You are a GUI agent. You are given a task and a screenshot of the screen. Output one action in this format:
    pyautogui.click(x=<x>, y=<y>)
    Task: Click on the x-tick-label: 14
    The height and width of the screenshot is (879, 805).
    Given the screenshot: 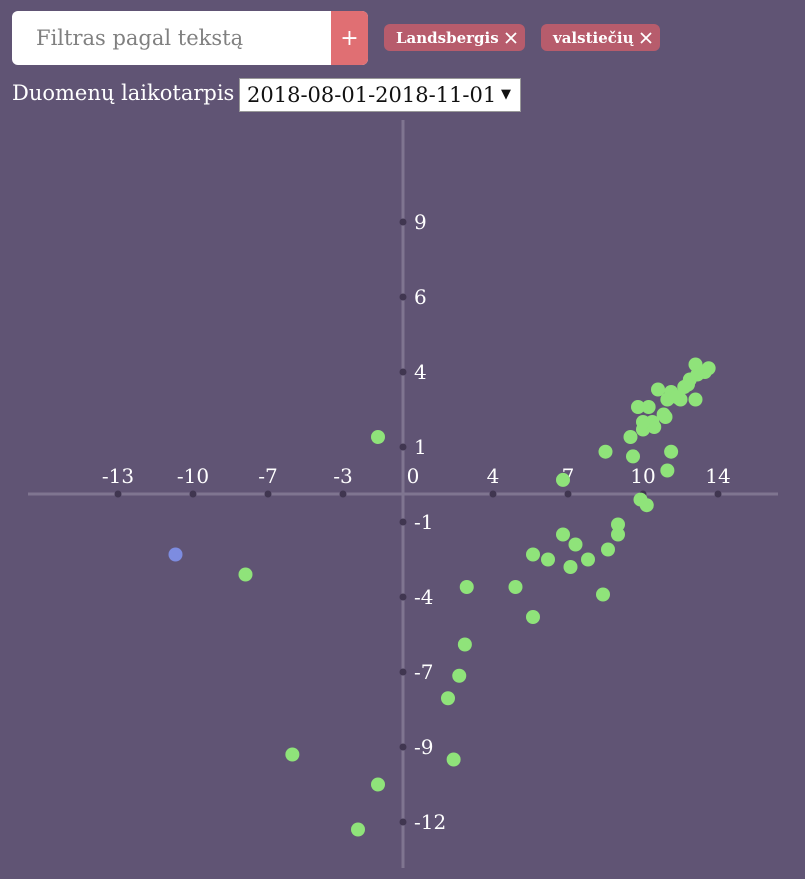 What is the action you would take?
    pyautogui.click(x=717, y=476)
    